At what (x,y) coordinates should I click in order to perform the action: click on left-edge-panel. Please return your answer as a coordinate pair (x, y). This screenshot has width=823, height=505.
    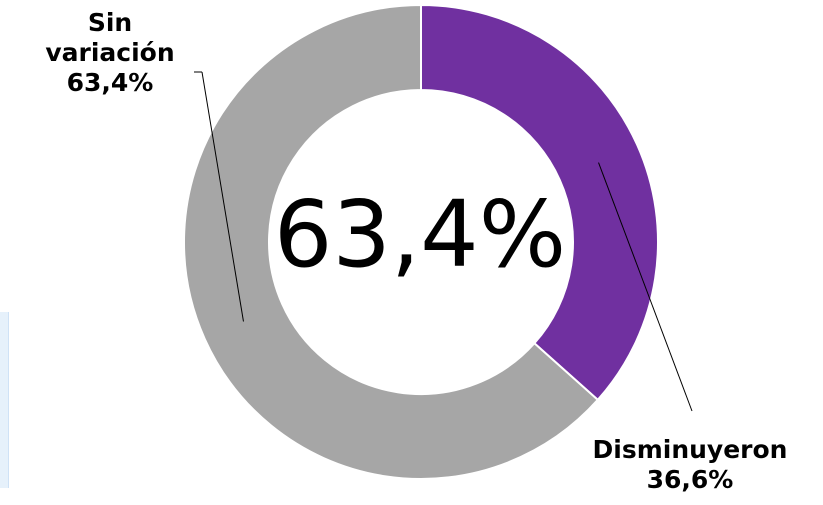
    Looking at the image, I should click on (4, 400).